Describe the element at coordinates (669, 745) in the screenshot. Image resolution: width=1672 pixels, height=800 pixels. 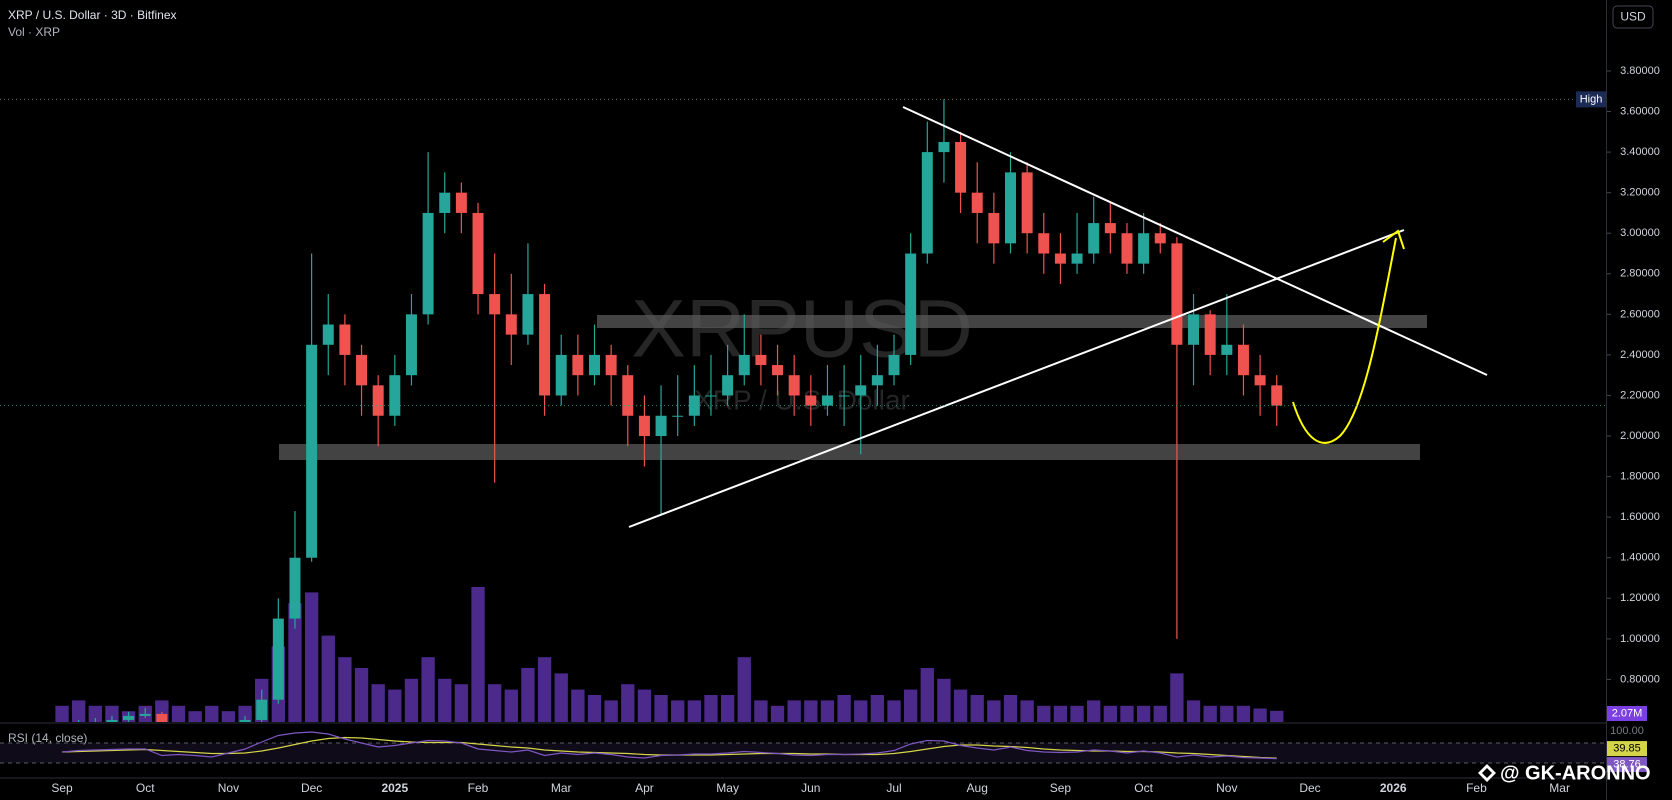
I see `rsi-line` at that location.